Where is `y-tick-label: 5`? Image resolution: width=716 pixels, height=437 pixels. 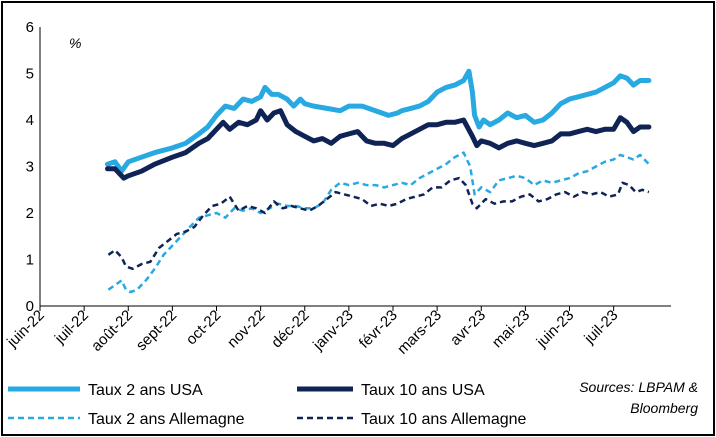 y-tick-label: 5 is located at coordinates (30, 74).